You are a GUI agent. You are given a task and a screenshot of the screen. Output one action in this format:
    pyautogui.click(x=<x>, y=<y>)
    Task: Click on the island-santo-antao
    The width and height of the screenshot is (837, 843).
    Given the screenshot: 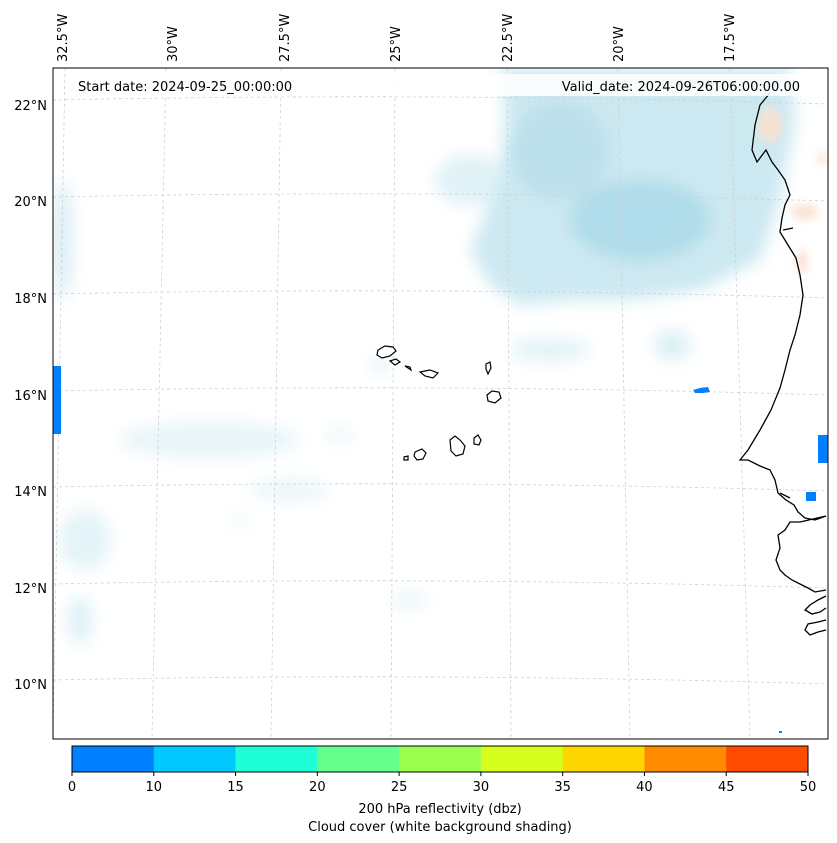 What is the action you would take?
    pyautogui.click(x=386, y=352)
    